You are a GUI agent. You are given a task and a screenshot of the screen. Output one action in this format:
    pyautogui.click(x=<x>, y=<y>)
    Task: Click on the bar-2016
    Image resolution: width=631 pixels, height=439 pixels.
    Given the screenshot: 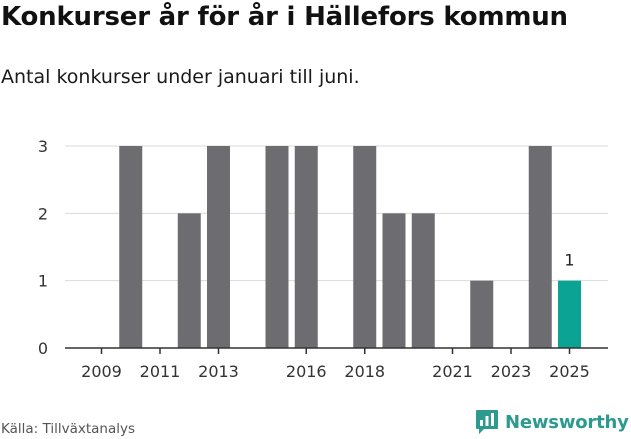 What is the action you would take?
    pyautogui.click(x=306, y=247)
    